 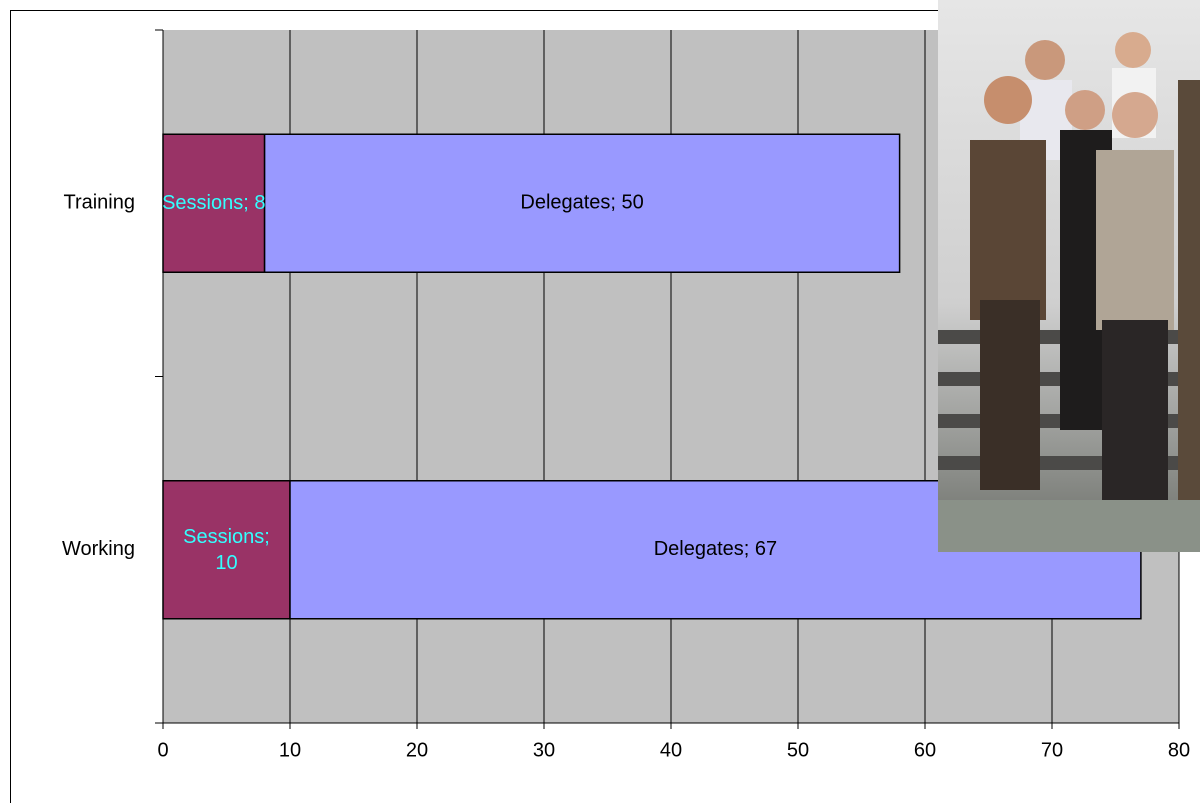 I want to click on x-tick-label: 60, so click(x=925, y=750).